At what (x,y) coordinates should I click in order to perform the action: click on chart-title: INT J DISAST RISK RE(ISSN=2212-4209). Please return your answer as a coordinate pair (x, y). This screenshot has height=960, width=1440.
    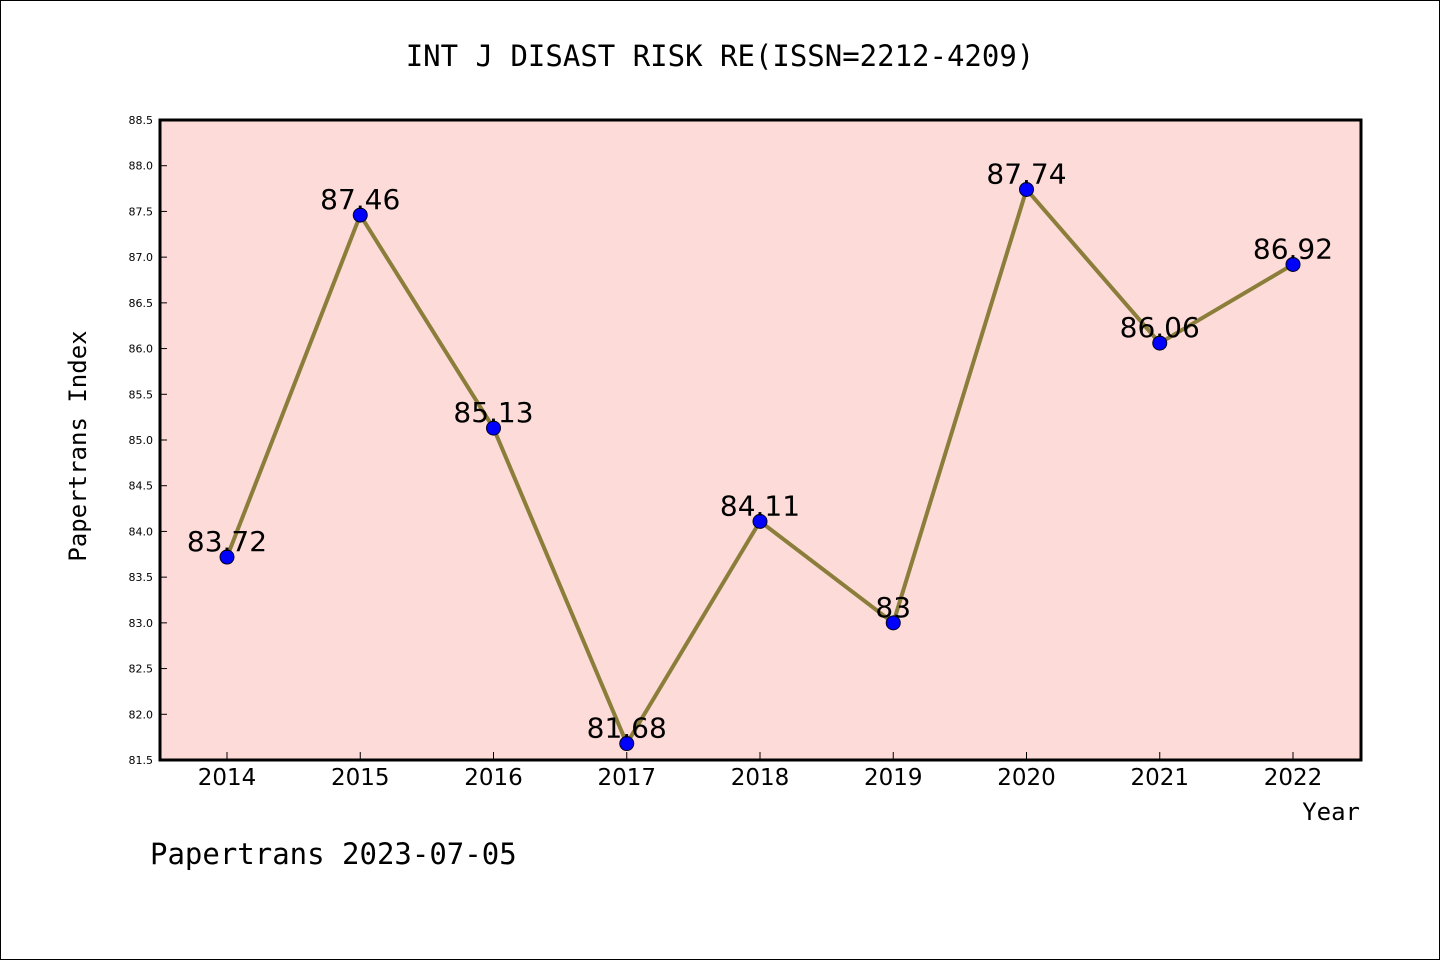
    Looking at the image, I should click on (720, 56).